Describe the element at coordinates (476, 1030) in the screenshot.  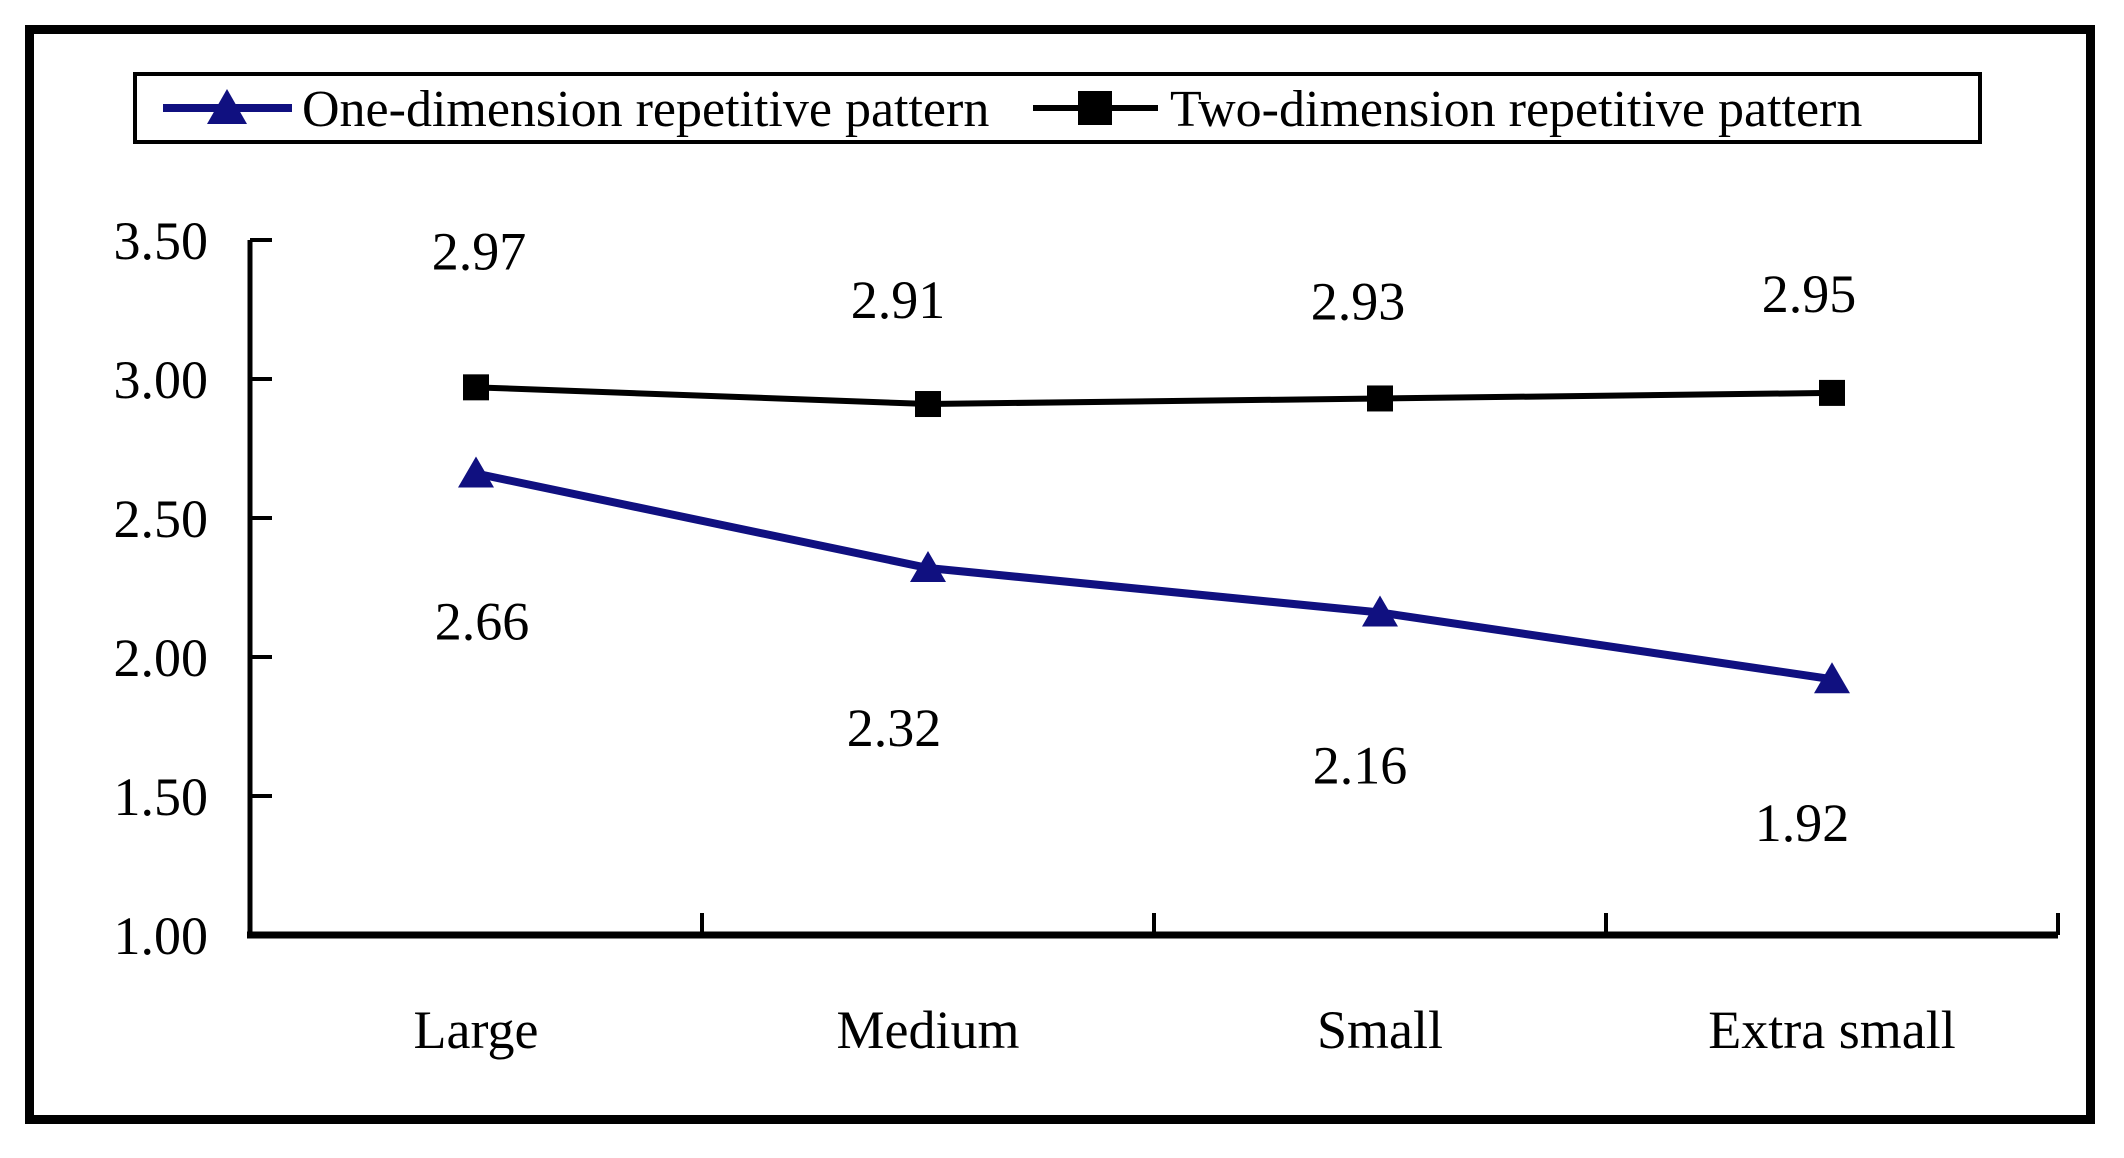
I see `x-axis-category-label: Large` at that location.